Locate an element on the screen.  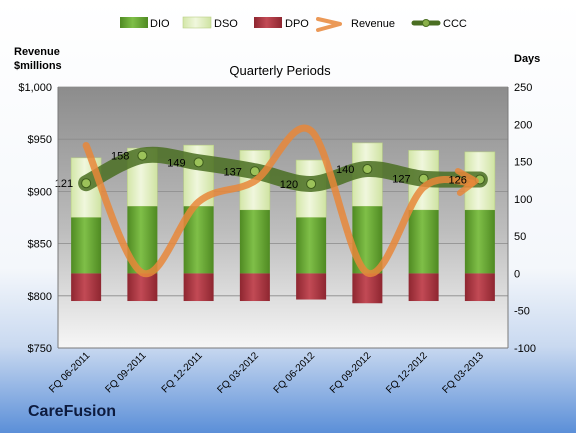
ccc-data-label: 140 is located at coordinates (345, 170).